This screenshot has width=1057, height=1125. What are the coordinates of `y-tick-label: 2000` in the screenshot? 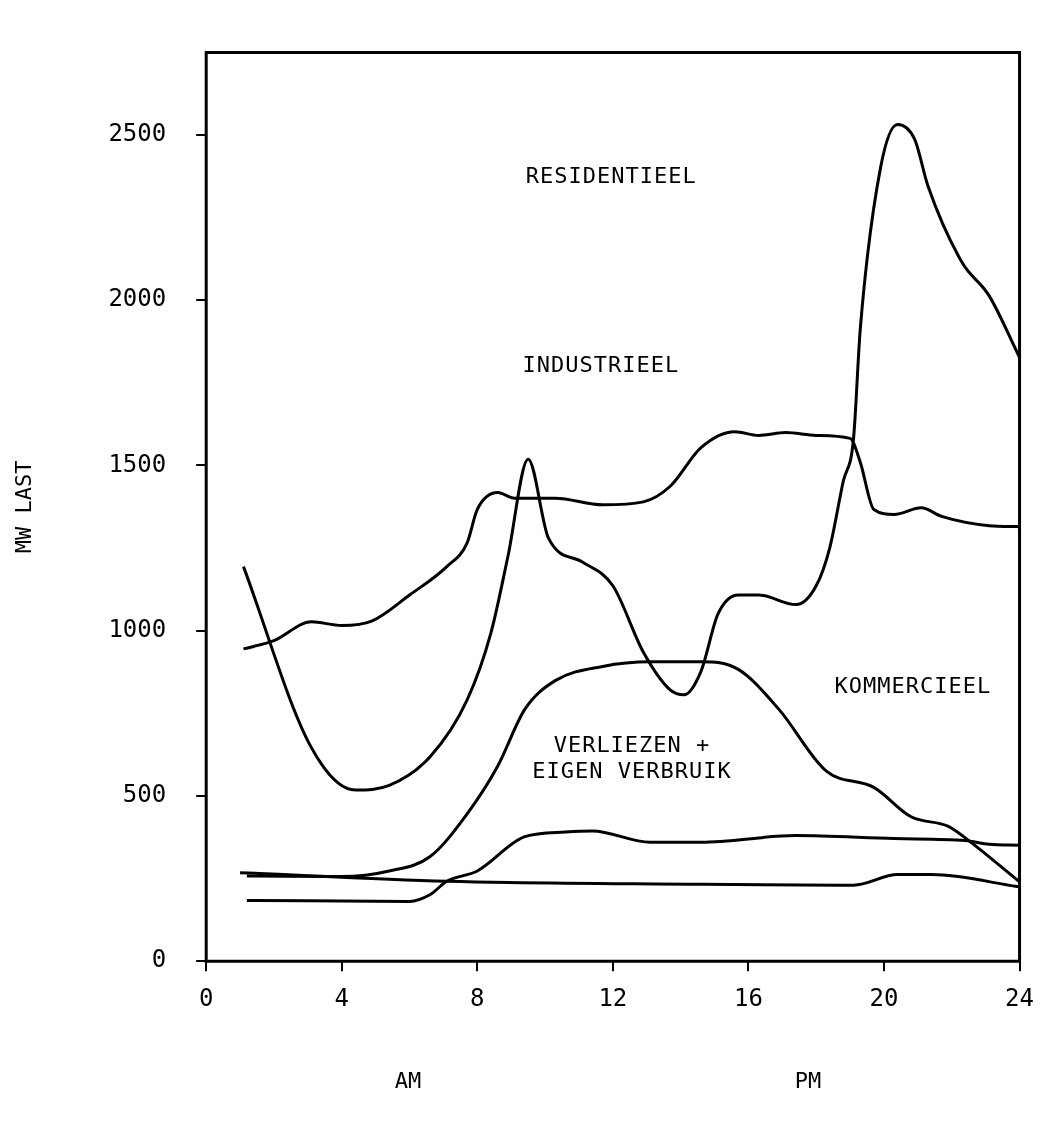 It's located at (137, 298).